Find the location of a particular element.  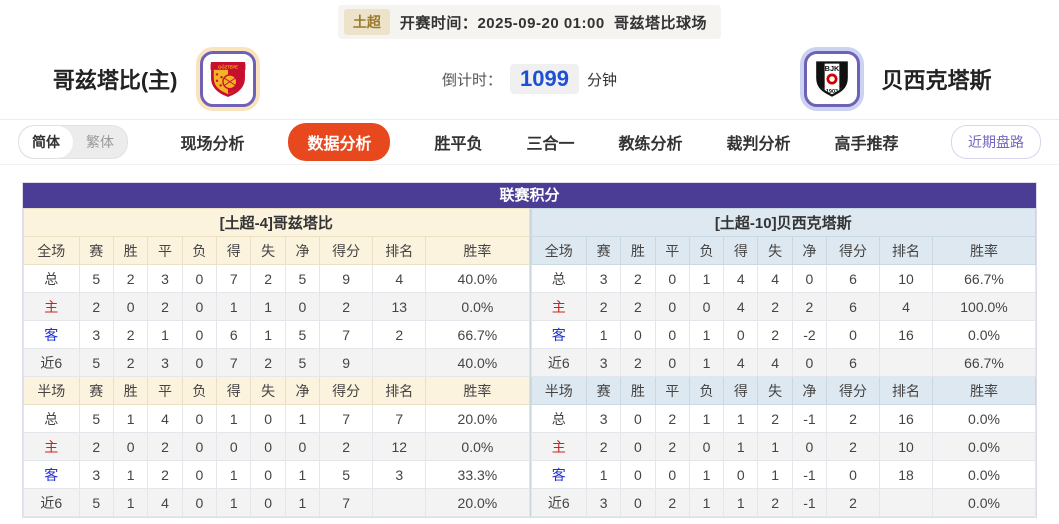

tab-4: 教练分析 is located at coordinates (650, 144).